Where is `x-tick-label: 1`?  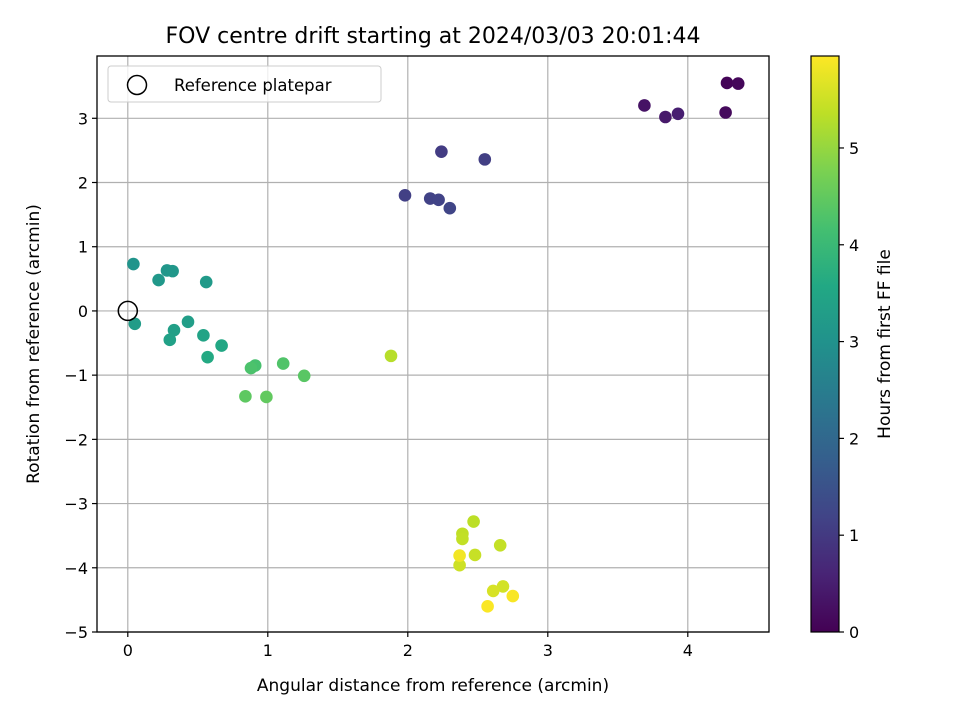
x-tick-label: 1 is located at coordinates (268, 650).